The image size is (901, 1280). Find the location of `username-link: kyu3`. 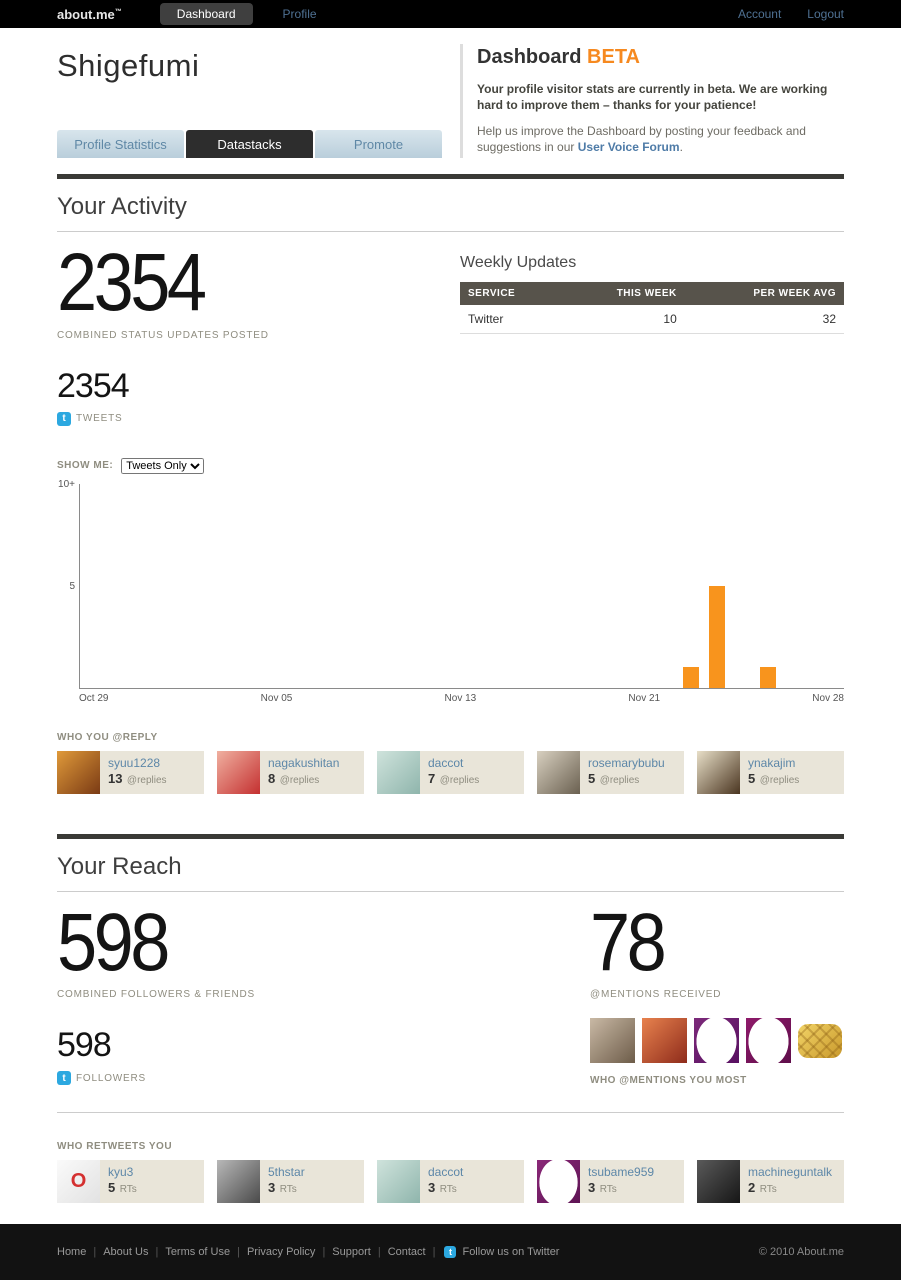

username-link: kyu3 is located at coordinates (121, 1172).